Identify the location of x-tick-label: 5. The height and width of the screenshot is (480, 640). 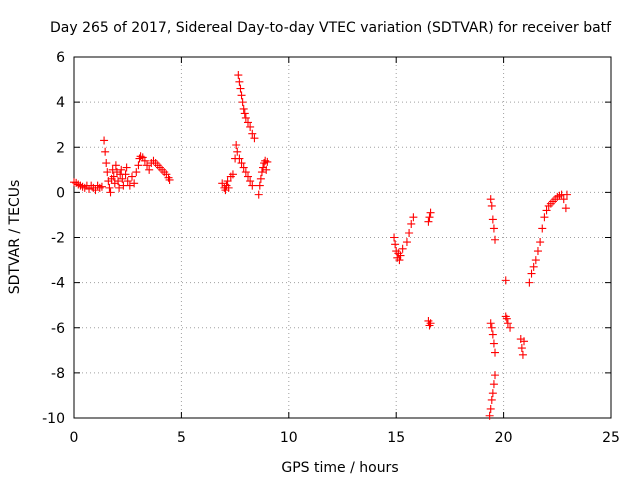
(181, 438).